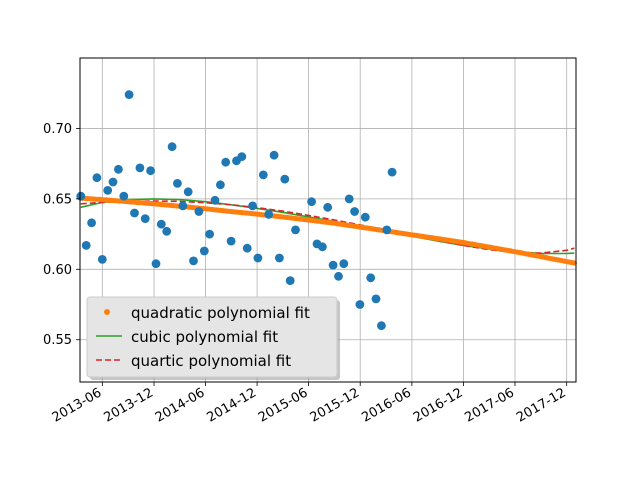  Describe the element at coordinates (211, 361) in the screenshot. I see `legend-label-quartic: quartic polynomial fit` at that location.